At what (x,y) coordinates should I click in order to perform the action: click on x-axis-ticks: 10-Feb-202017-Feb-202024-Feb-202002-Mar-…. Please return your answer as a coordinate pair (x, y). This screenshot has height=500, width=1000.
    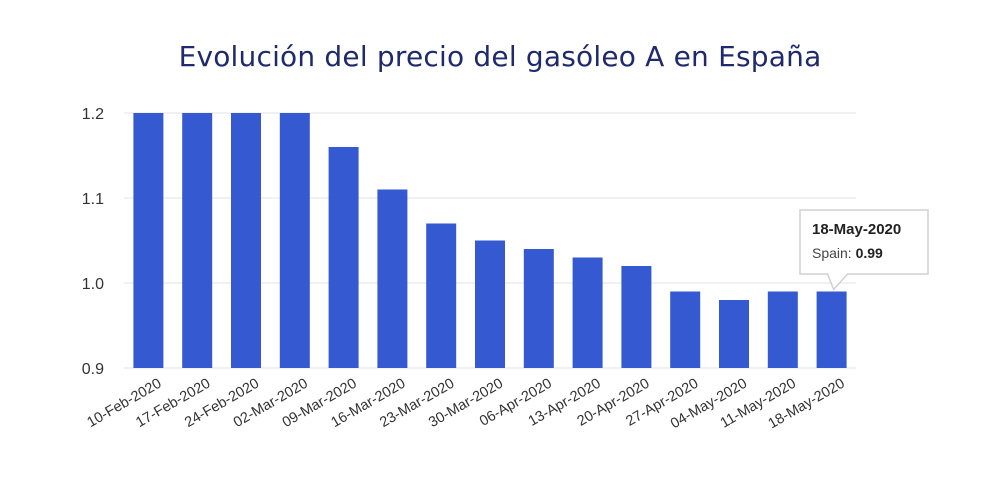
    Looking at the image, I should click on (465, 404).